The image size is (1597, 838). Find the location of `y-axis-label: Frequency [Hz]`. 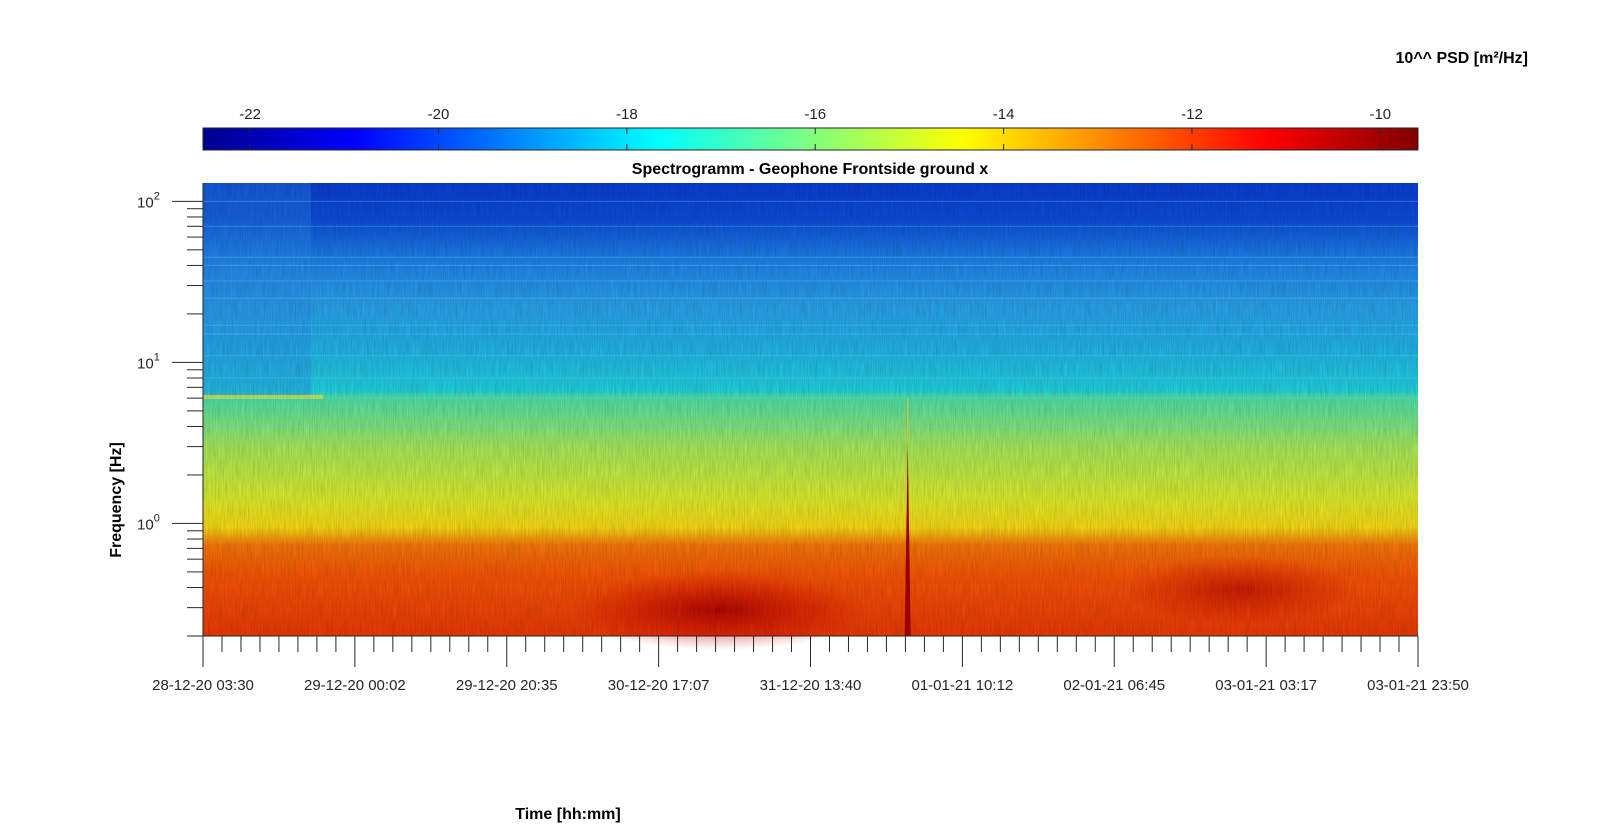

y-axis-label: Frequency [Hz] is located at coordinates (116, 500).